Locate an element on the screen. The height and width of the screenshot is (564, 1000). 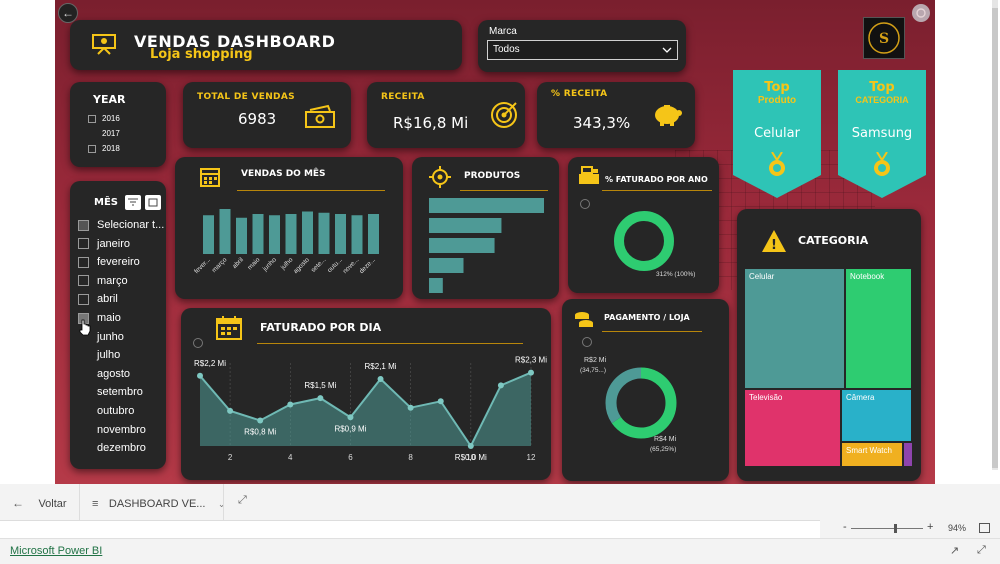
month-option: abril is located at coordinates (122, 299).